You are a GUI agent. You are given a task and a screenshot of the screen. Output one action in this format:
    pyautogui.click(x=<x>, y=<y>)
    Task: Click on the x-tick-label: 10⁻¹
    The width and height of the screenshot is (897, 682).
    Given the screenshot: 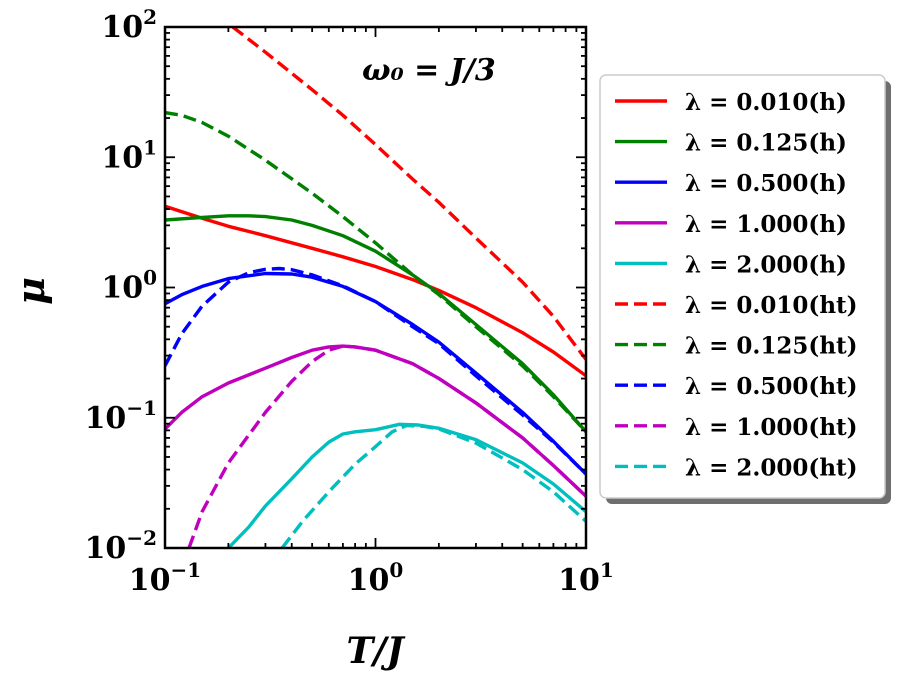 What is the action you would take?
    pyautogui.click(x=165, y=578)
    